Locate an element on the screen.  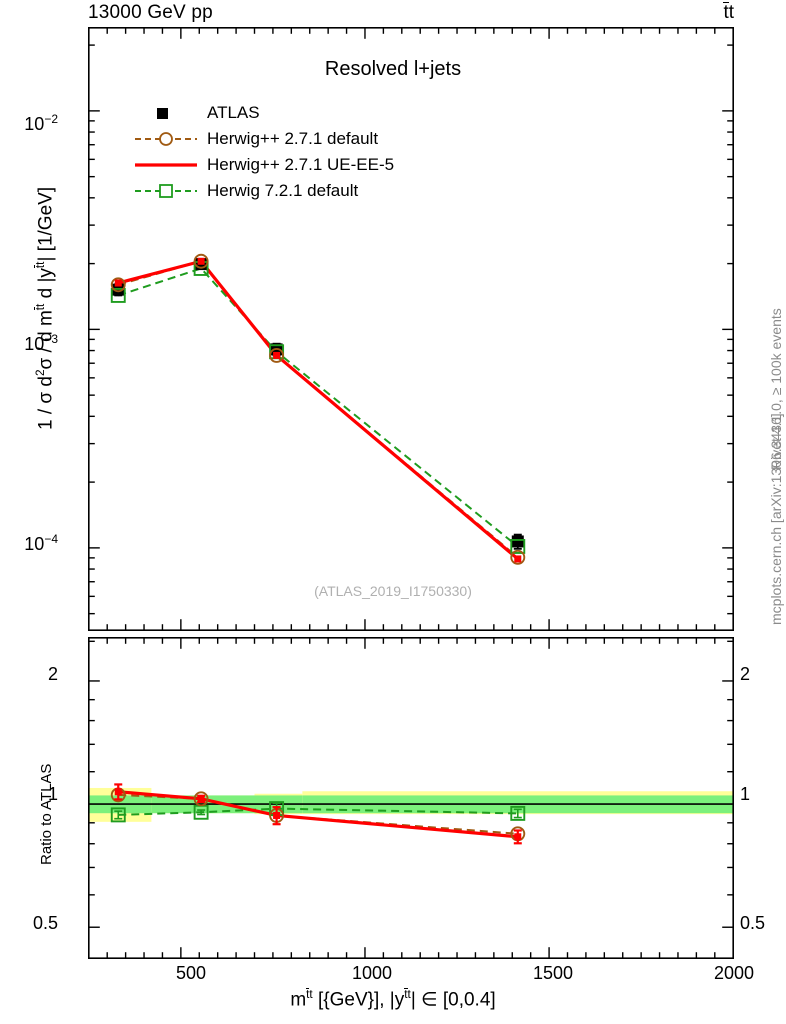
page-title: Resolved l+jets is located at coordinates (393, 69).